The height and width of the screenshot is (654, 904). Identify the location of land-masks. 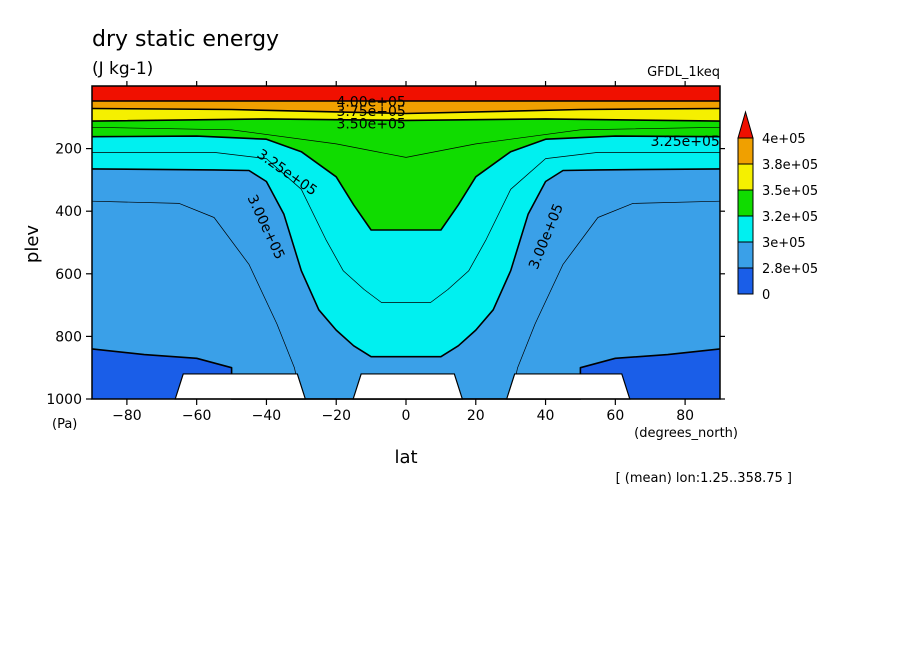
(402, 386).